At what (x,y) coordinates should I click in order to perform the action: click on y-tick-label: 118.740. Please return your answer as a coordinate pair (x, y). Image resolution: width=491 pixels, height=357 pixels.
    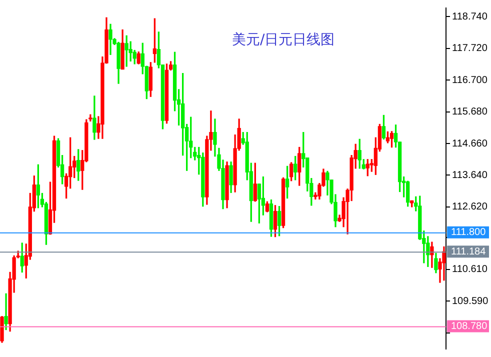
    Looking at the image, I should click on (470, 16).